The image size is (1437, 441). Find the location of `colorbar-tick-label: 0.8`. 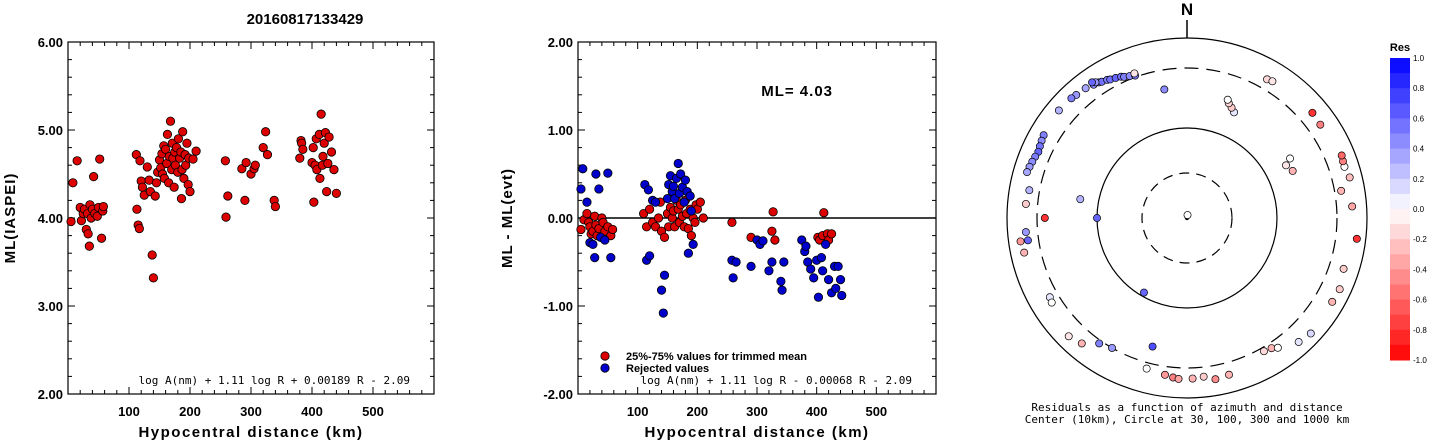

colorbar-tick-label: 0.8 is located at coordinates (1419, 88).